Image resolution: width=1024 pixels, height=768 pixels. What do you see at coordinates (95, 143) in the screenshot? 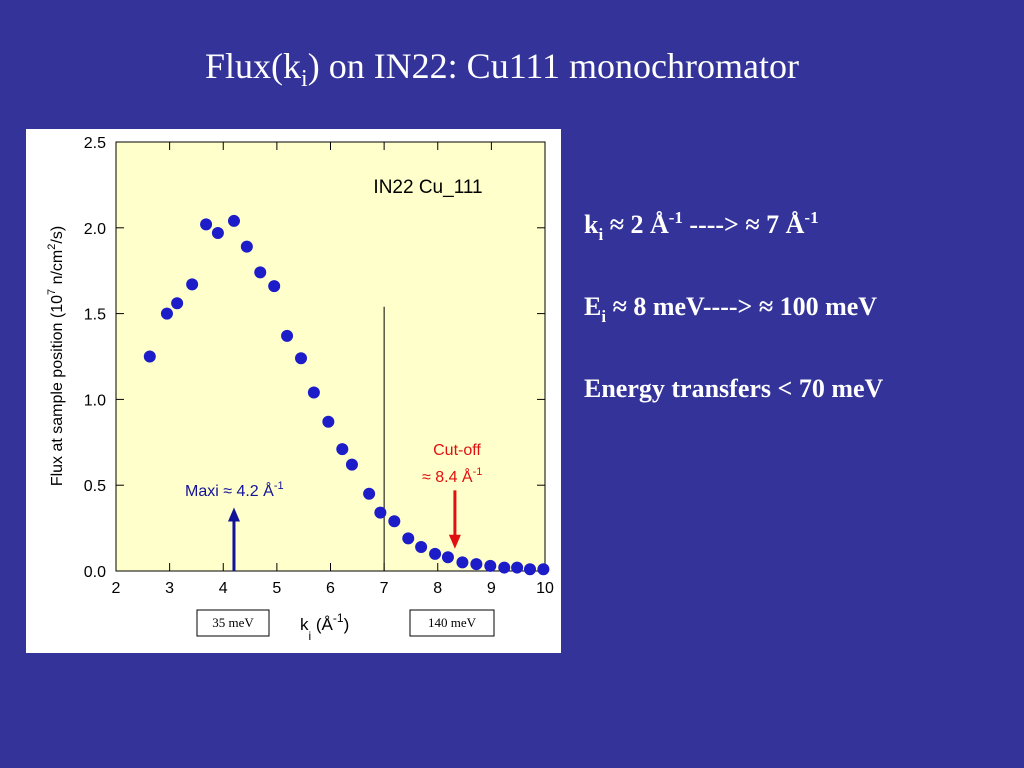
I see `y-tick-label: 2.5` at bounding box center [95, 143].